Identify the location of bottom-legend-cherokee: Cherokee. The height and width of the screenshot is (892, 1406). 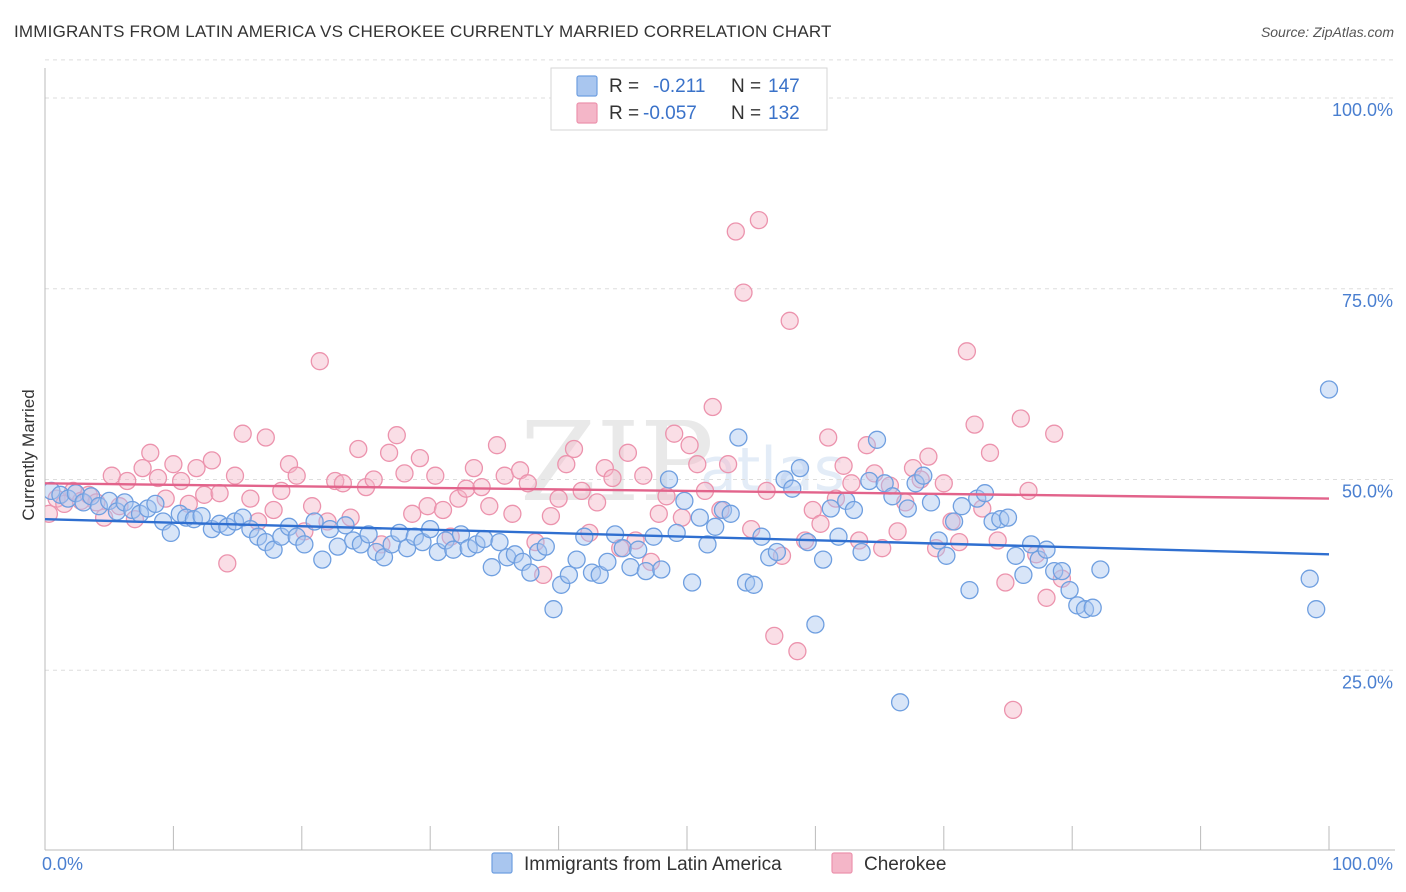
(905, 864).